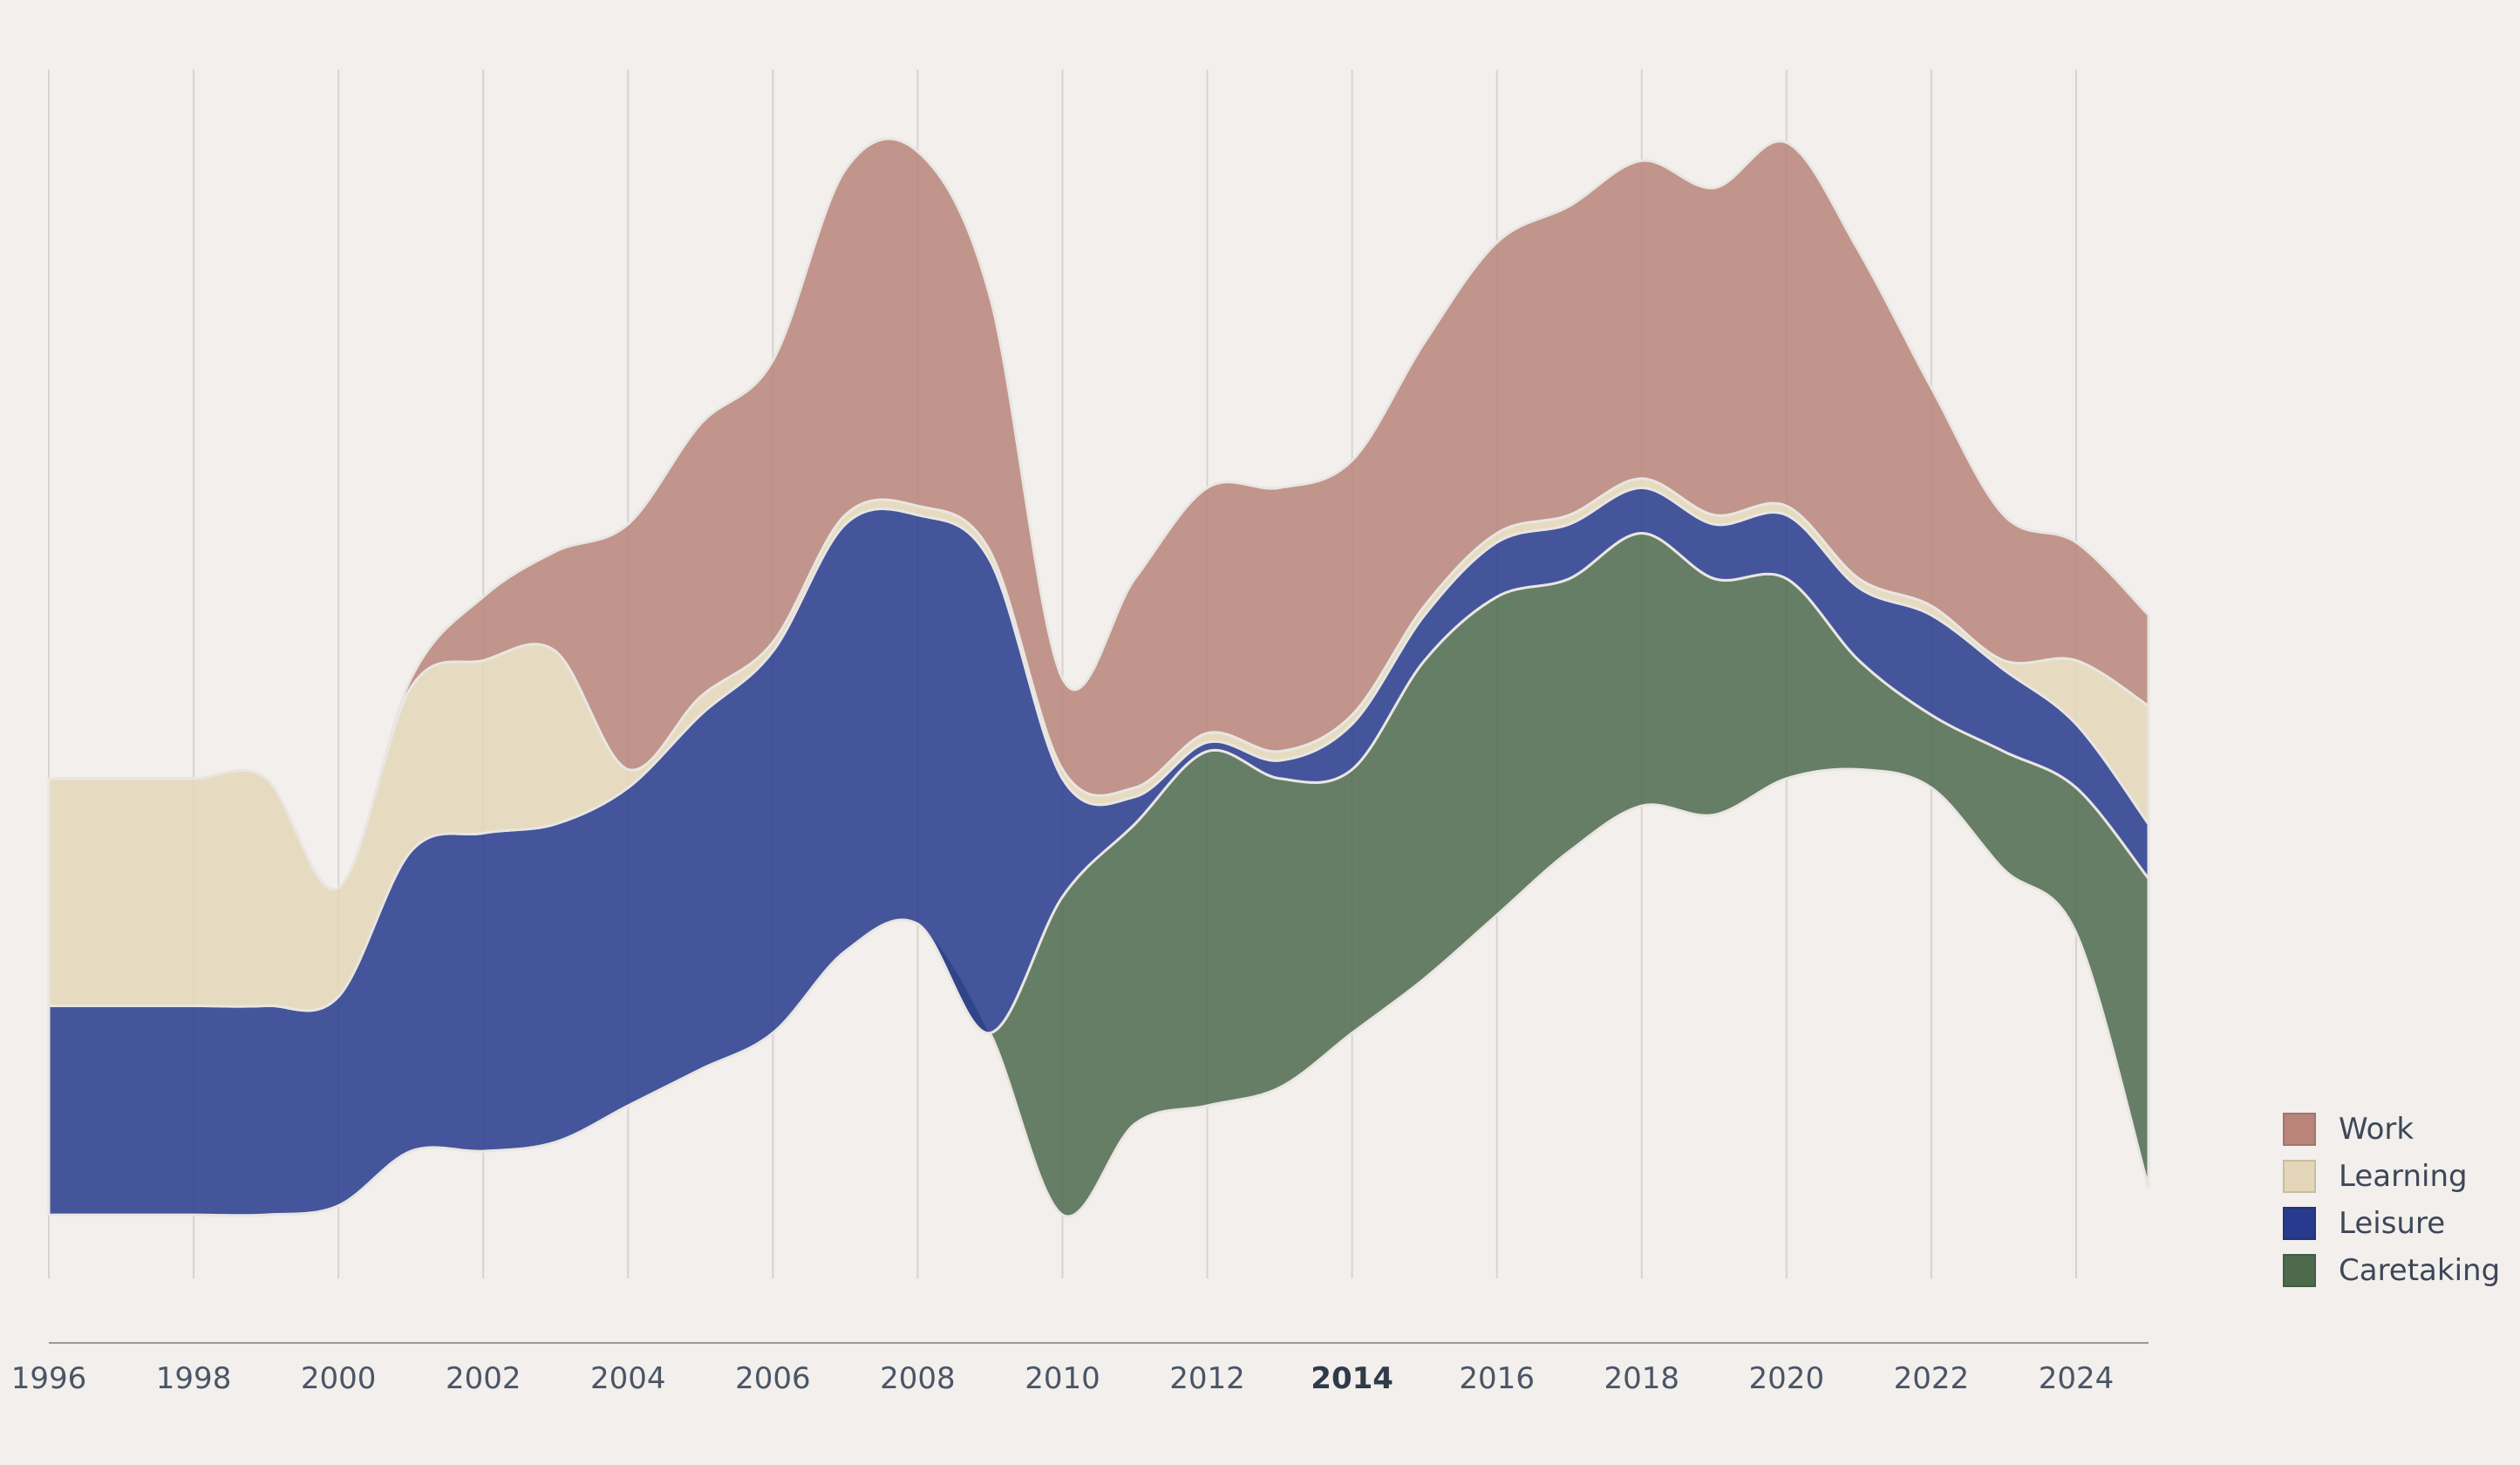  What do you see at coordinates (2299, 1176) in the screenshot?
I see `legend-swatch-learning` at bounding box center [2299, 1176].